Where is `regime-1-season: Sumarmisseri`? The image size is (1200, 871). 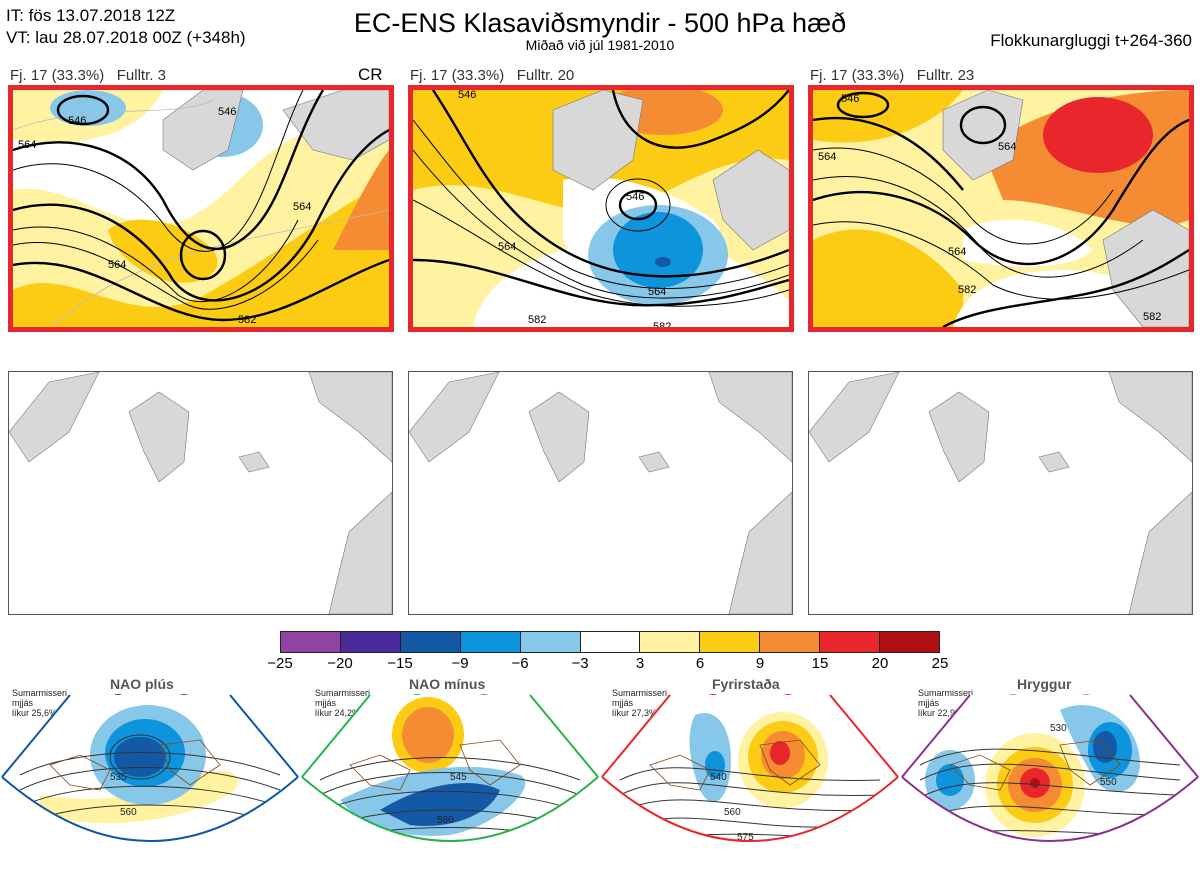 regime-1-season: Sumarmisseri is located at coordinates (40, 693).